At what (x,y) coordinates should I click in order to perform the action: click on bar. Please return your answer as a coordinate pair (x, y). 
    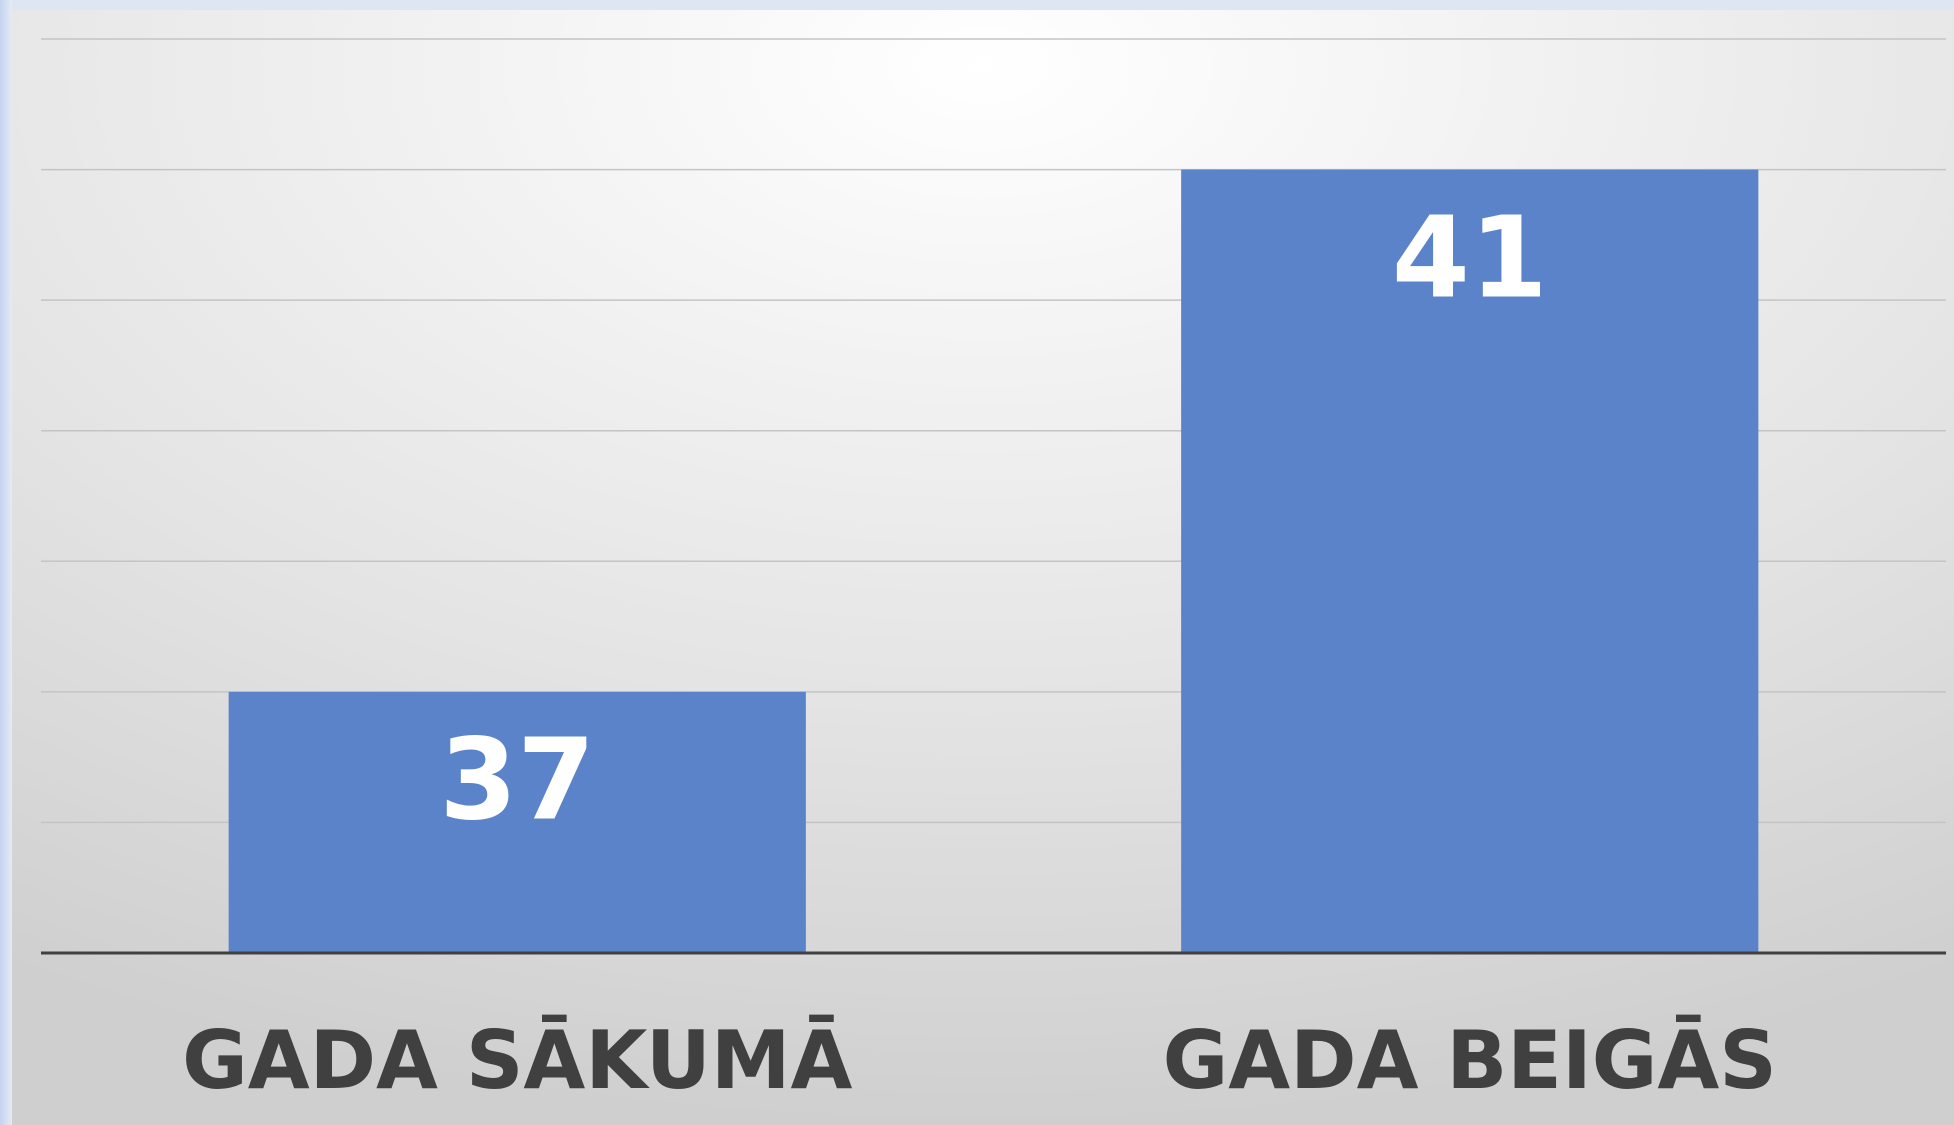
    Looking at the image, I should click on (517, 822).